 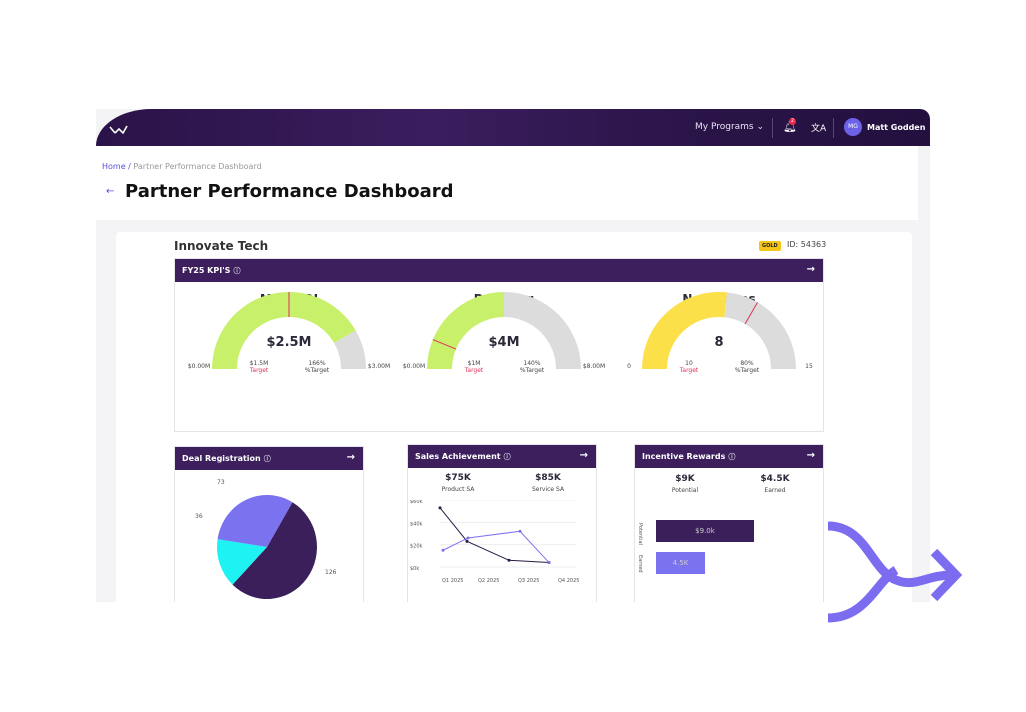 I want to click on avatar: MG, so click(x=853, y=127).